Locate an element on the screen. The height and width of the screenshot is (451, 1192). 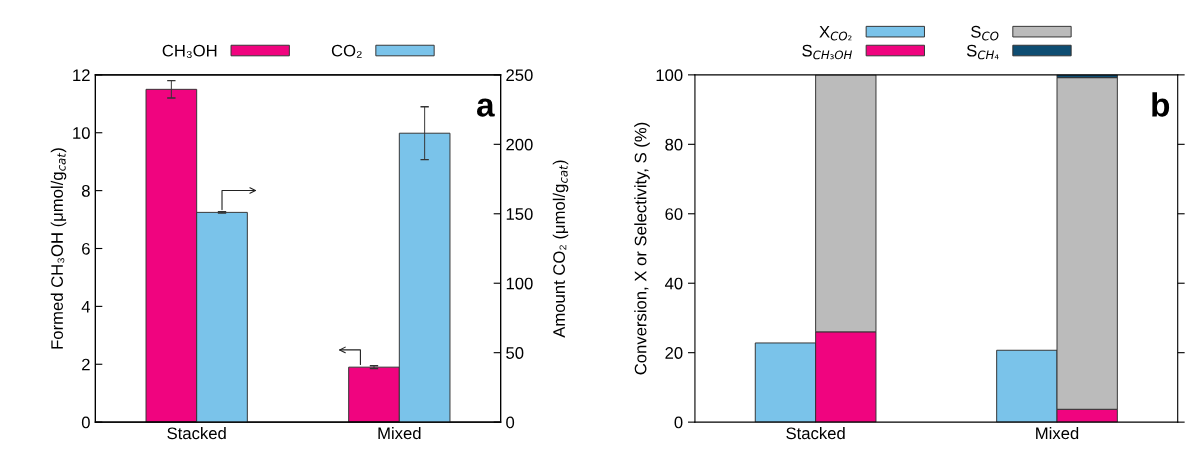
legend-label: S$_{CH₃OH}$ is located at coordinates (827, 52).